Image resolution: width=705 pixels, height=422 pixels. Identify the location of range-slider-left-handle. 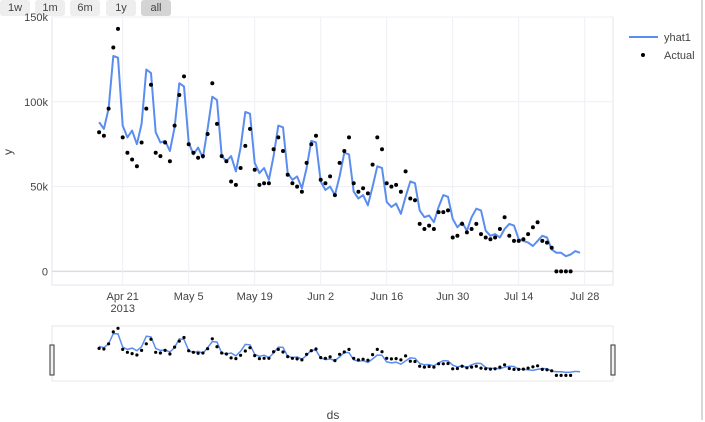
(52, 360).